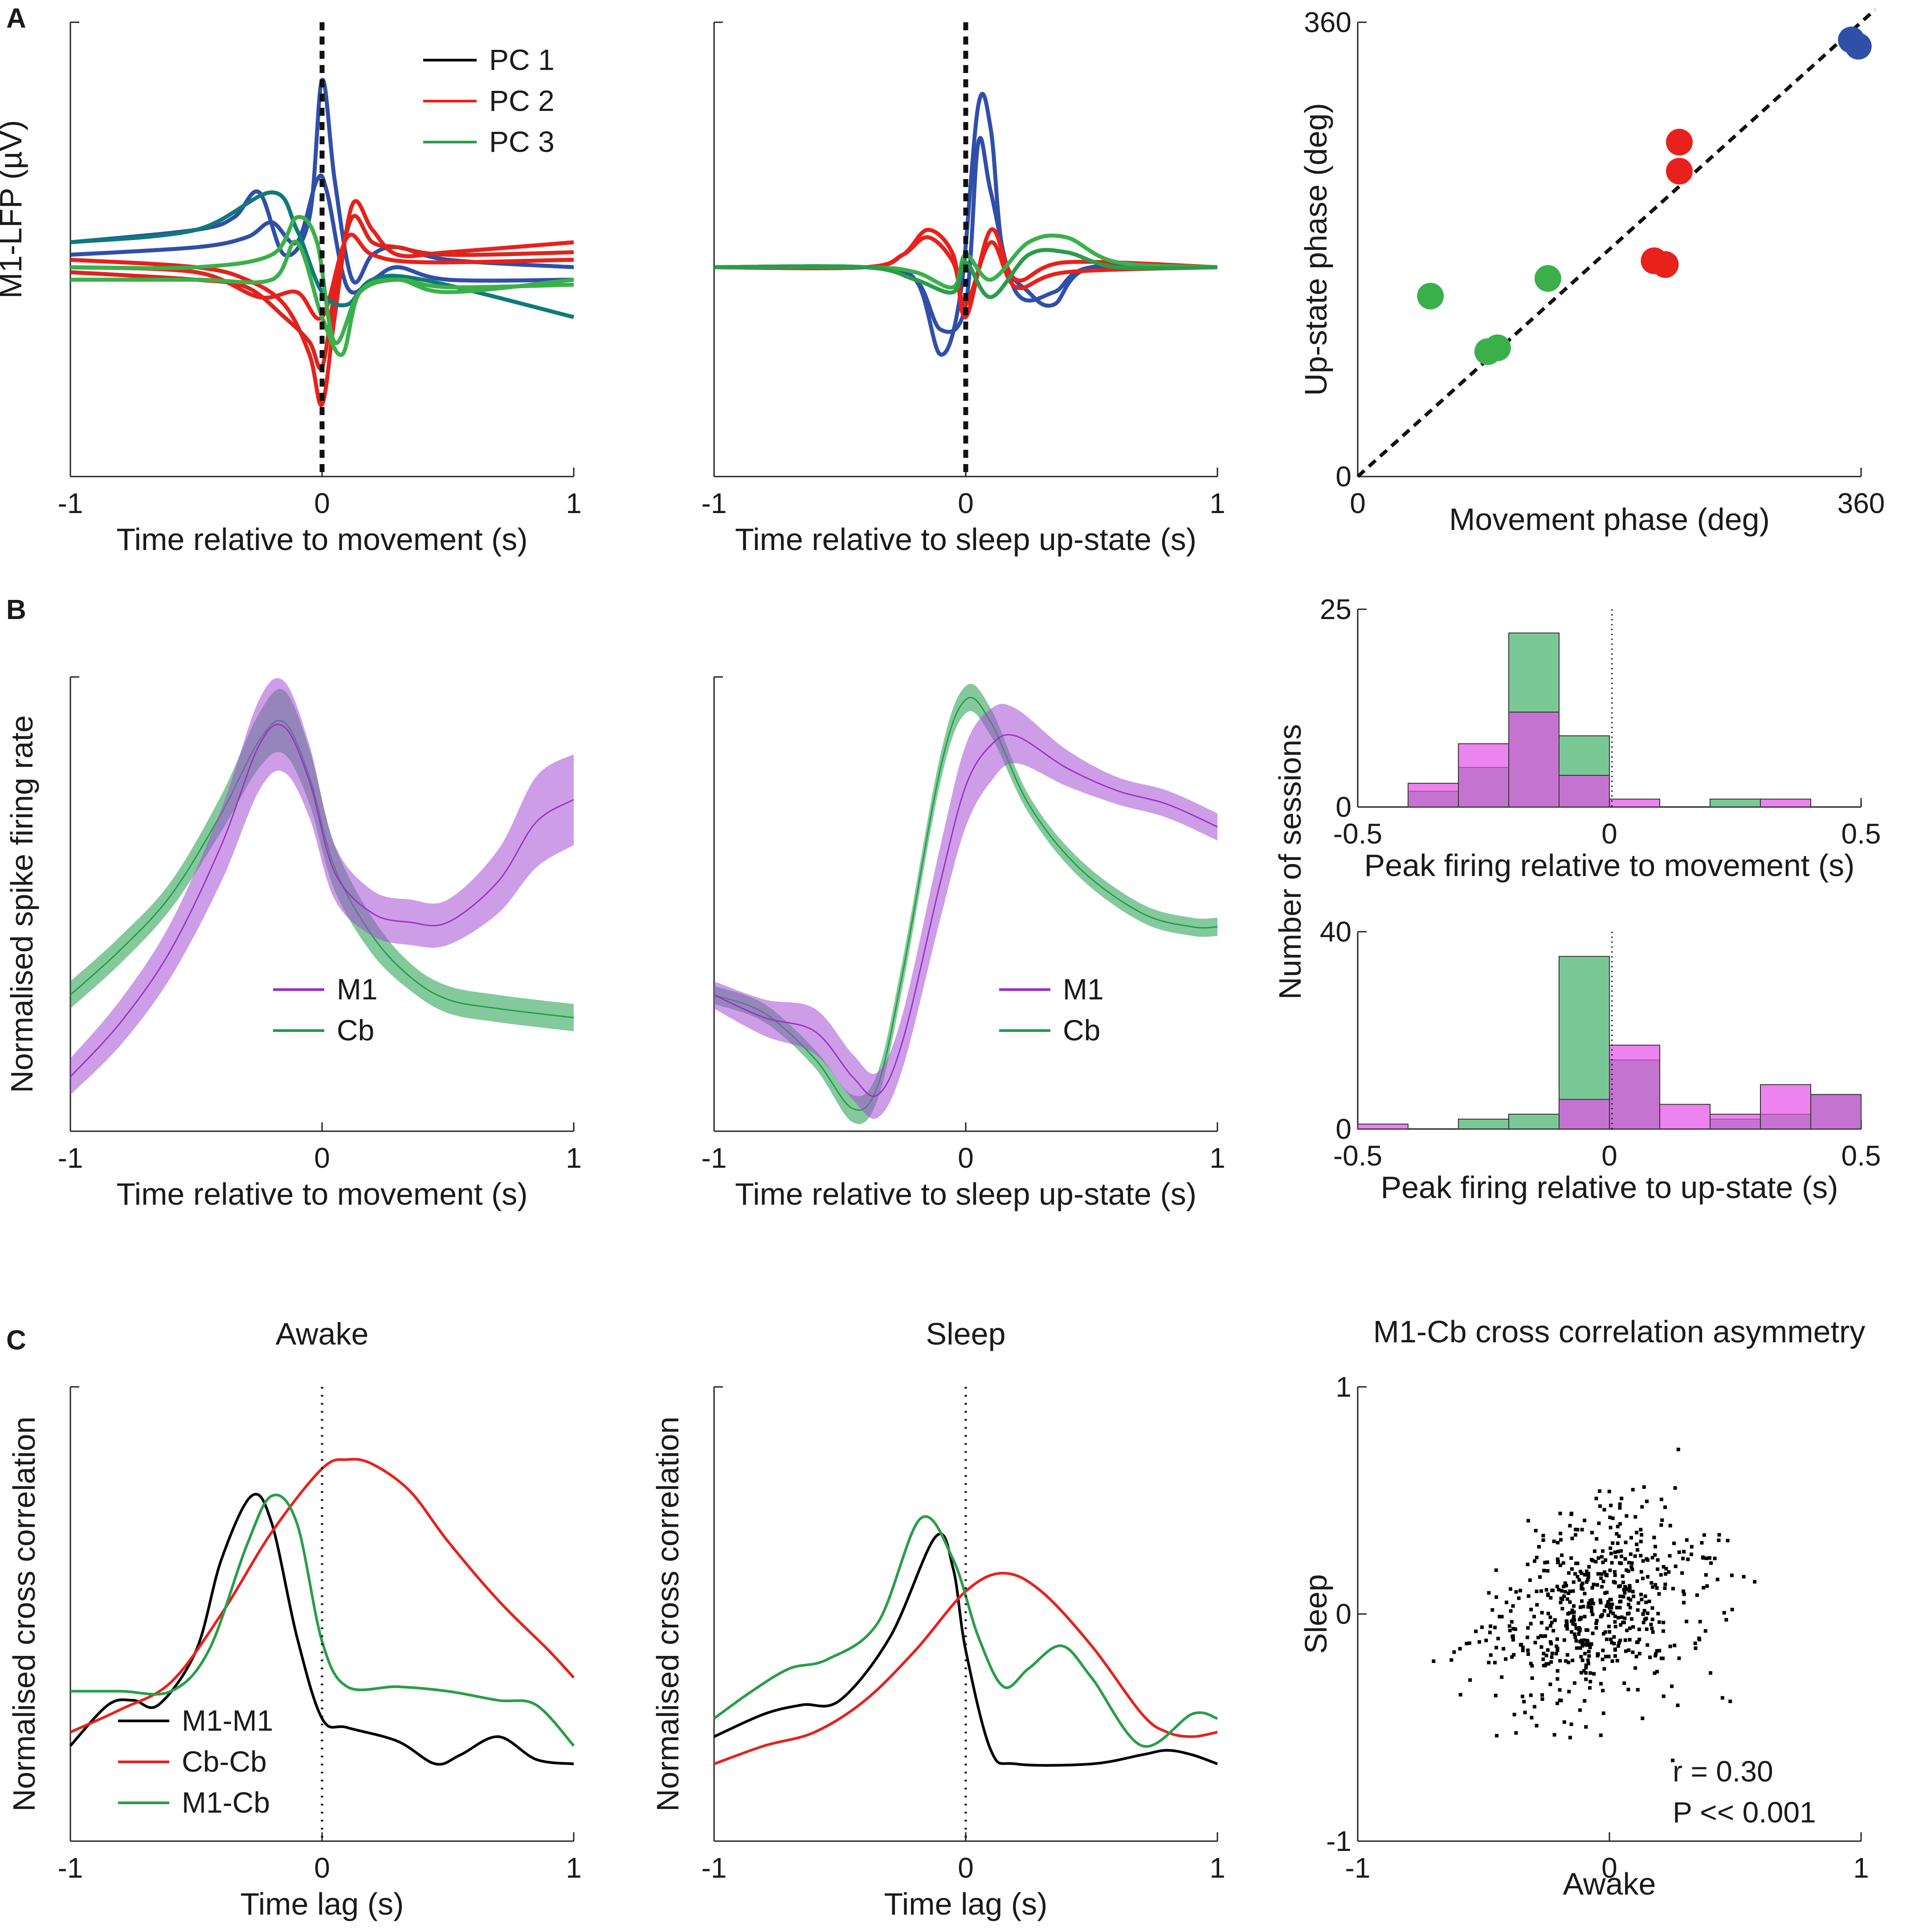 This screenshot has width=1923, height=1932. I want to click on xcorr-trace-M1-M1, so click(321, 1629).